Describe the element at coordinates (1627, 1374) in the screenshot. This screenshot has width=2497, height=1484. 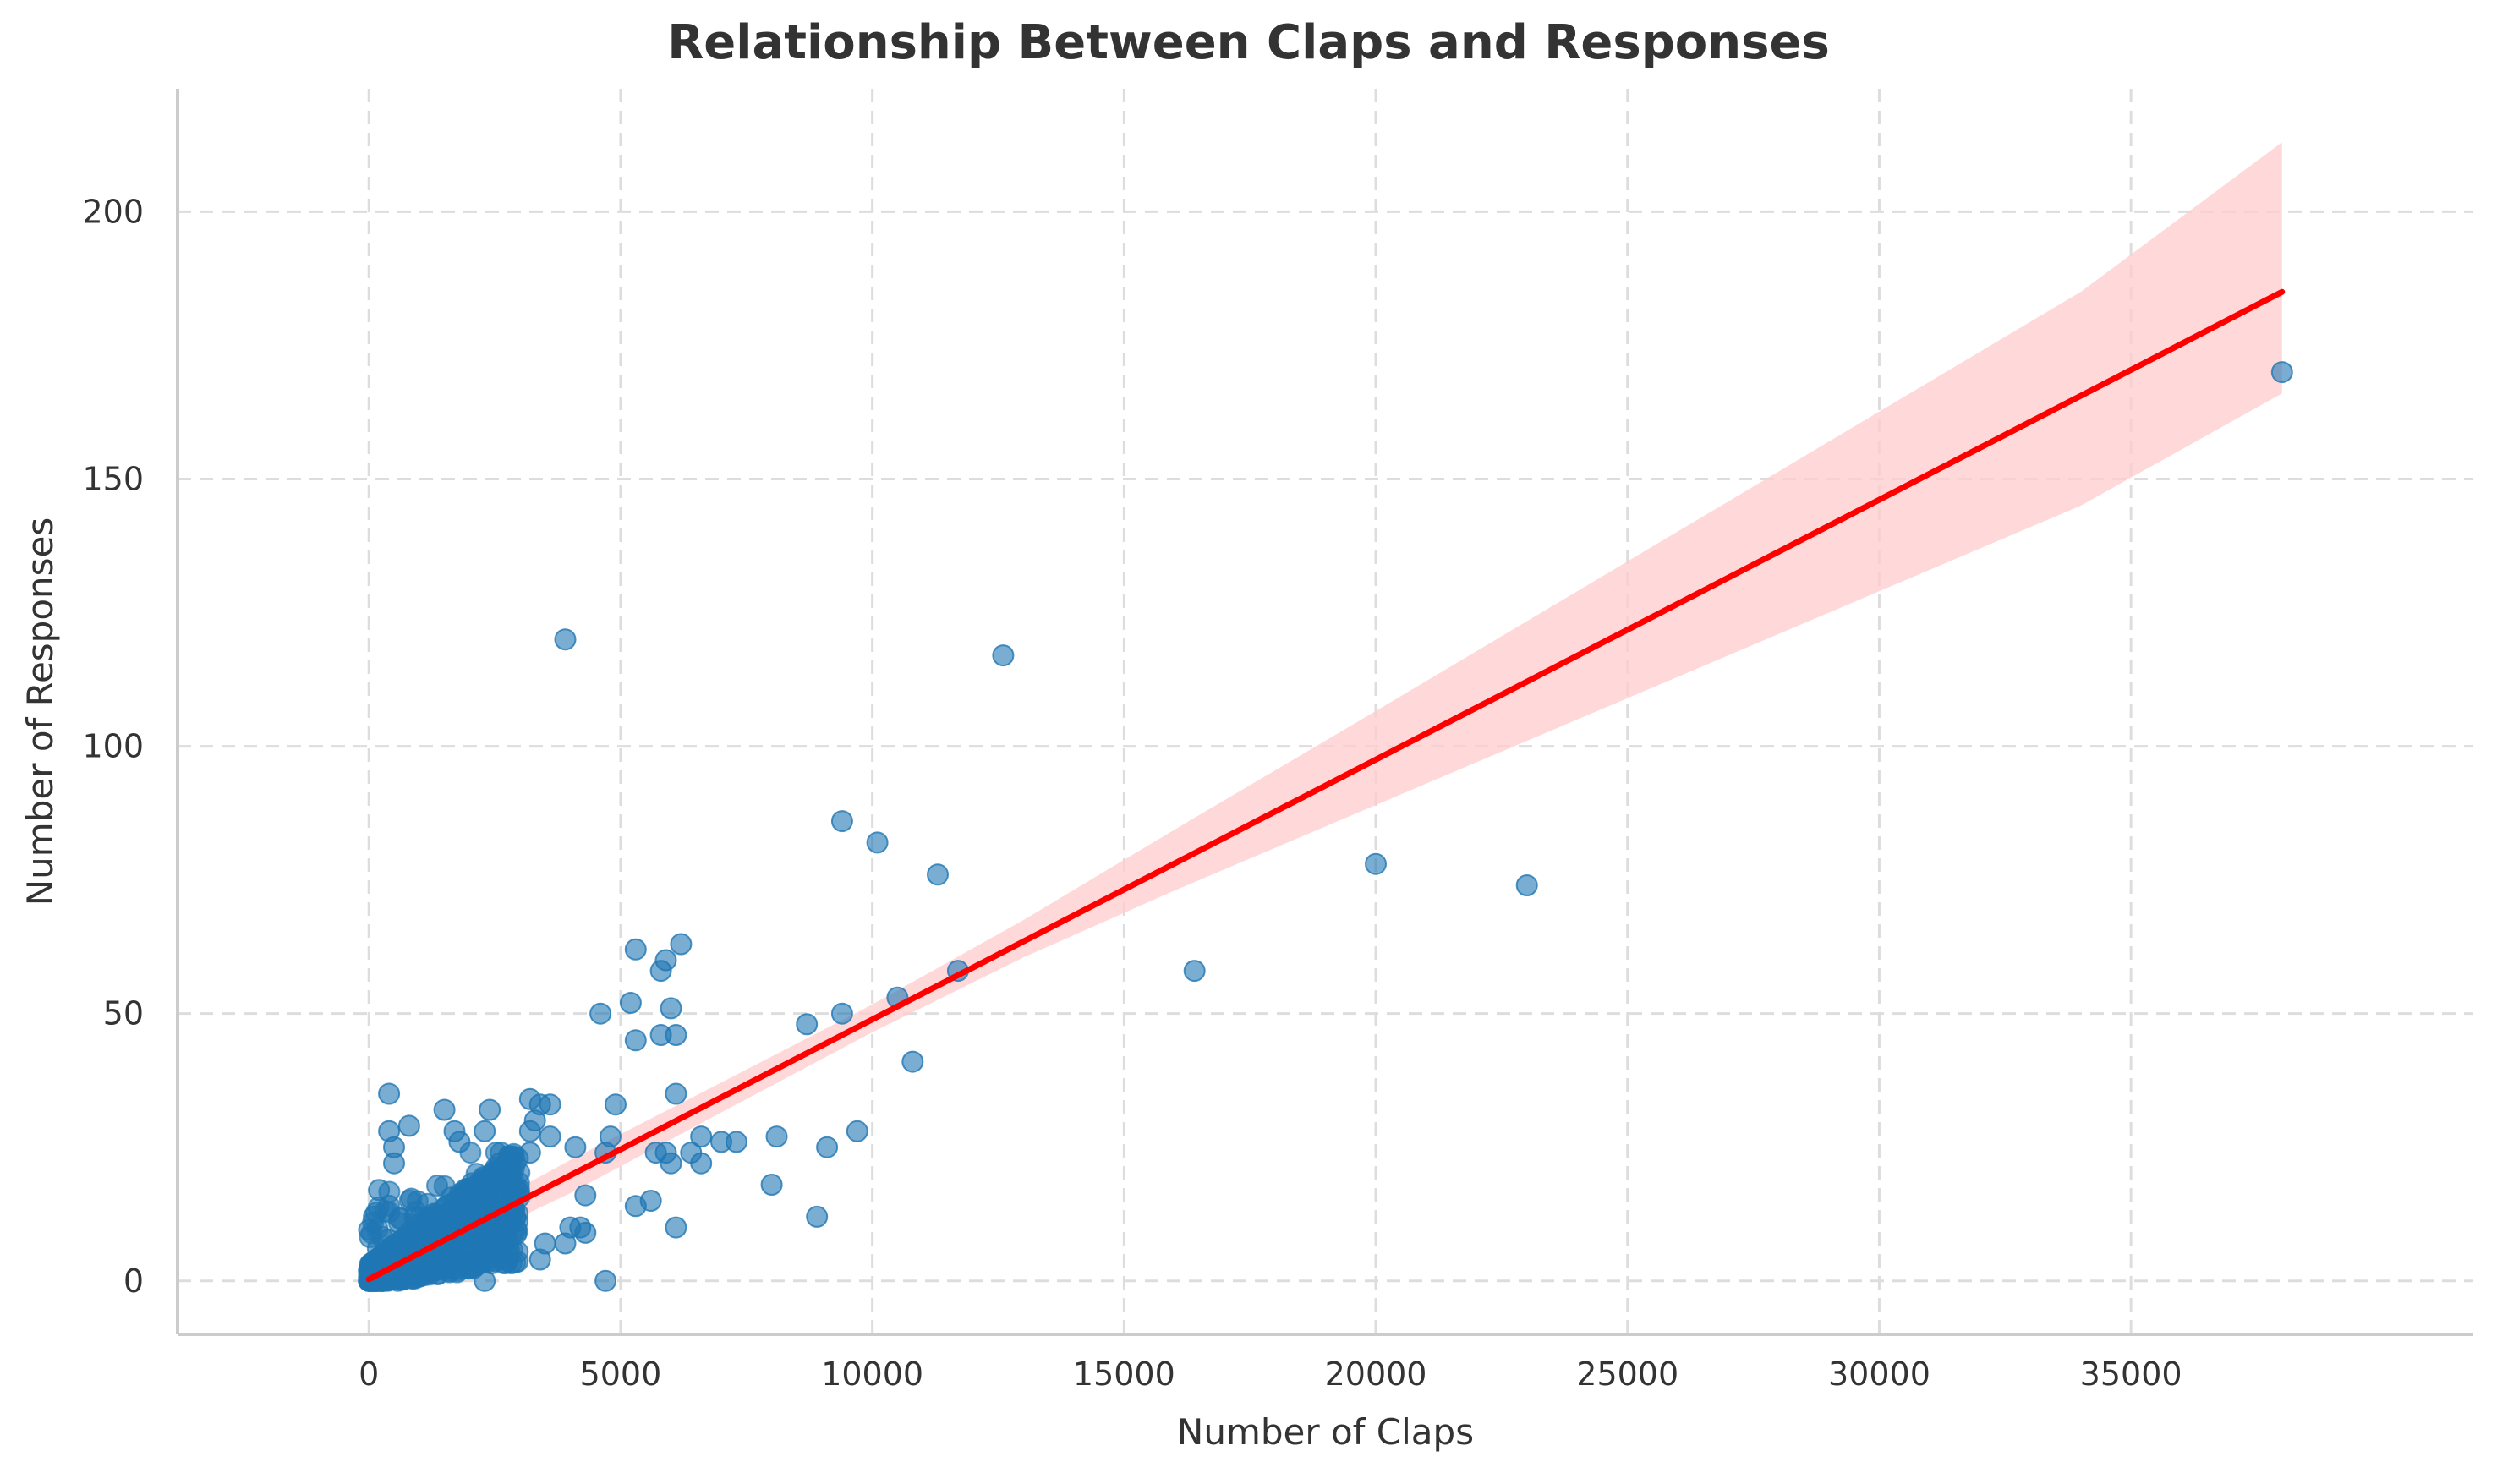
I see `x-tick-label: 25000` at that location.